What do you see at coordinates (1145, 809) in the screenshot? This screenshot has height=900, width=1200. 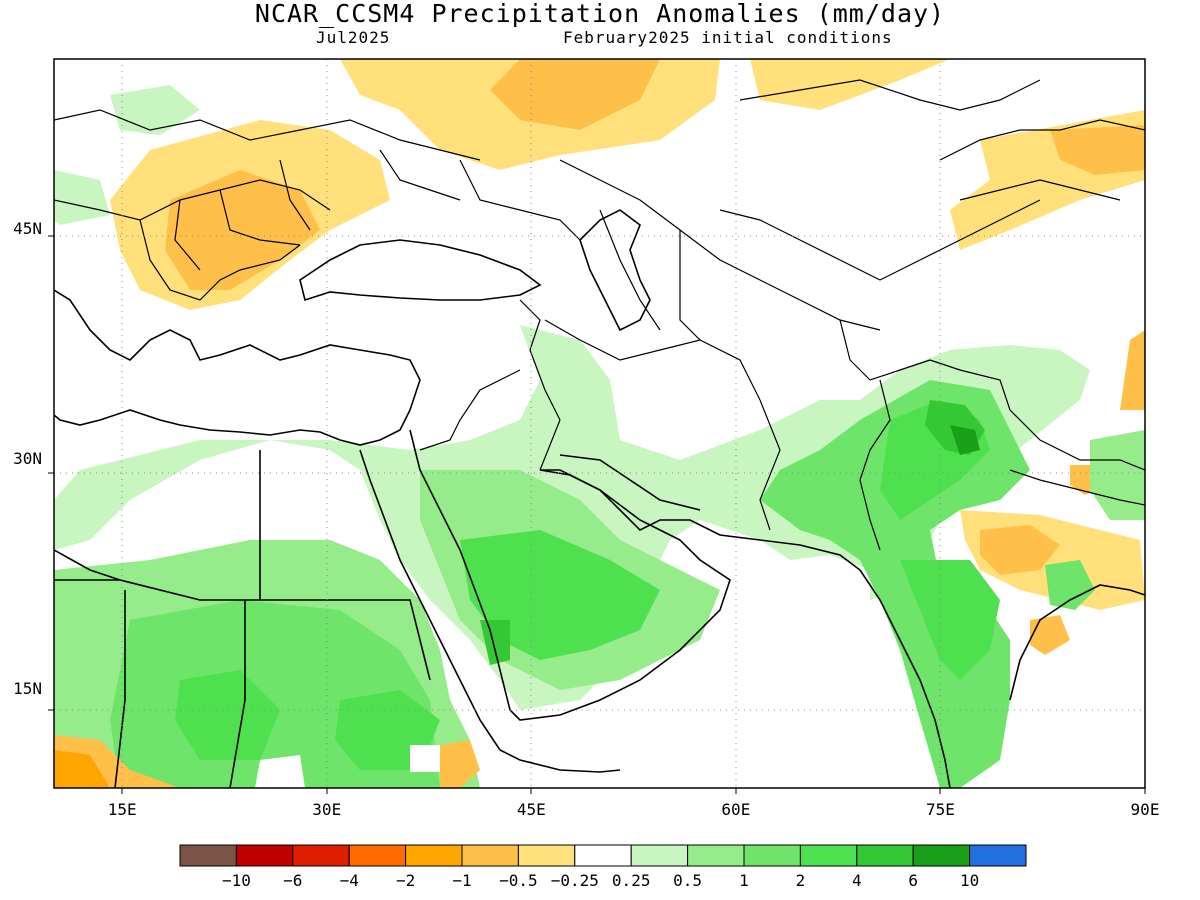 I see `longitude-label: 90E` at bounding box center [1145, 809].